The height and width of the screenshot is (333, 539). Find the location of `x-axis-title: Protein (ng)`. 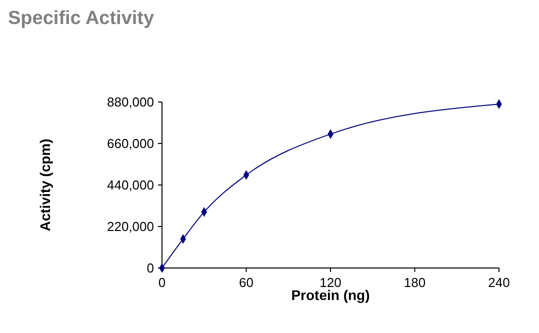

x-axis-title: Protein (ng) is located at coordinates (330, 295).